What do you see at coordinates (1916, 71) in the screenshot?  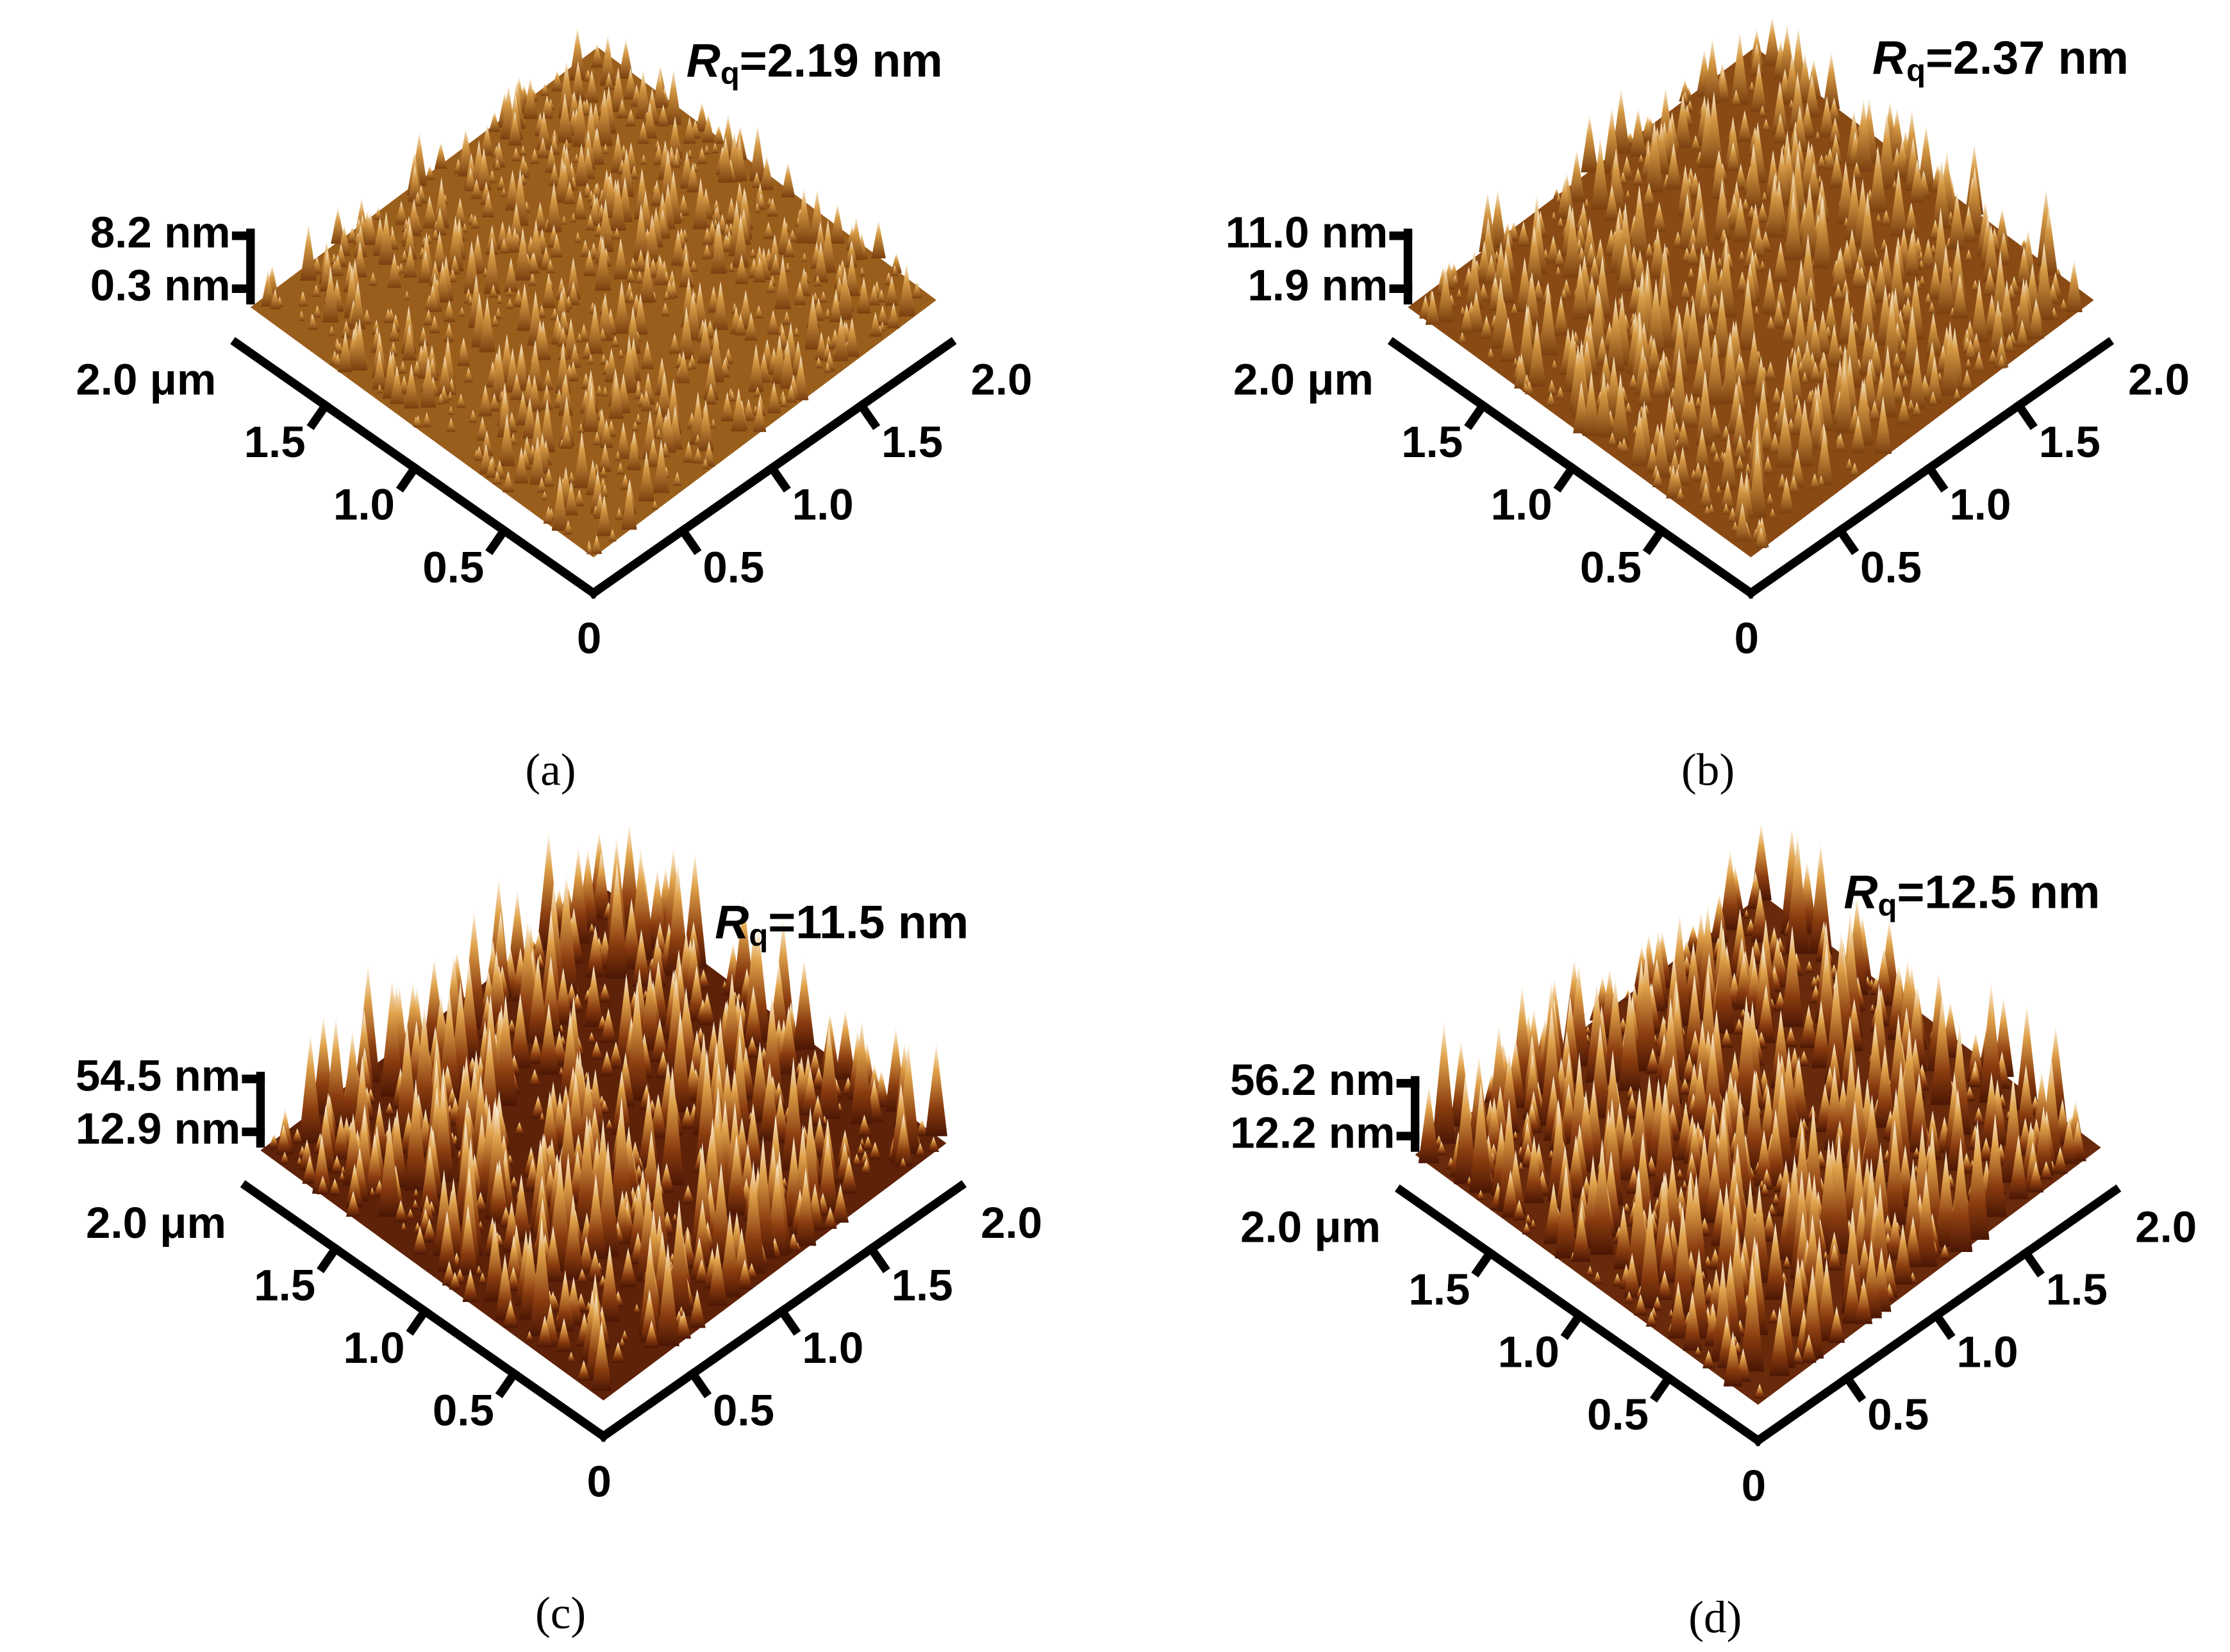 I see `roughness-subscript: q` at bounding box center [1916, 71].